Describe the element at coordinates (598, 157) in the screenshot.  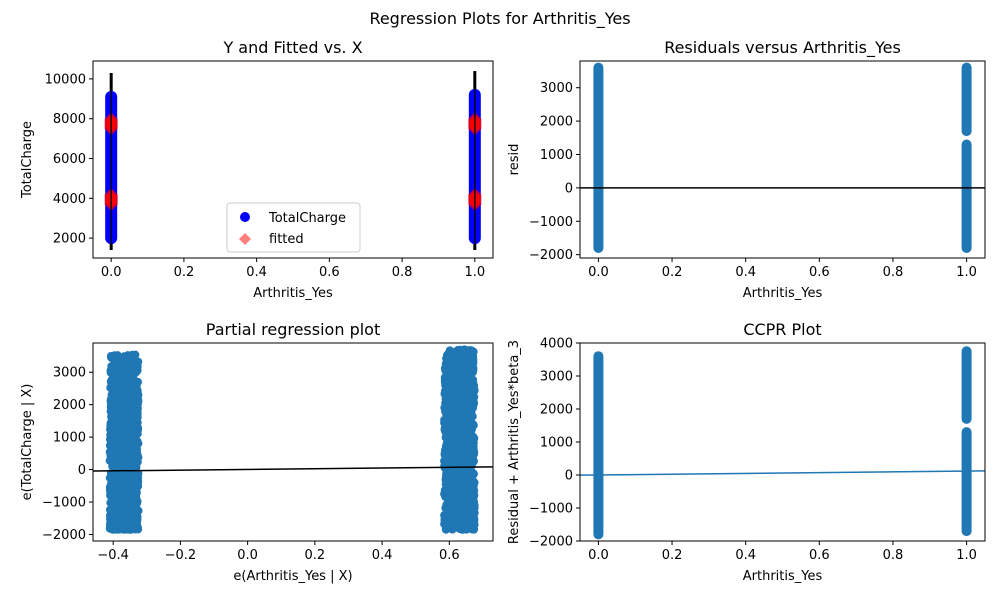
I see `residual-points` at that location.